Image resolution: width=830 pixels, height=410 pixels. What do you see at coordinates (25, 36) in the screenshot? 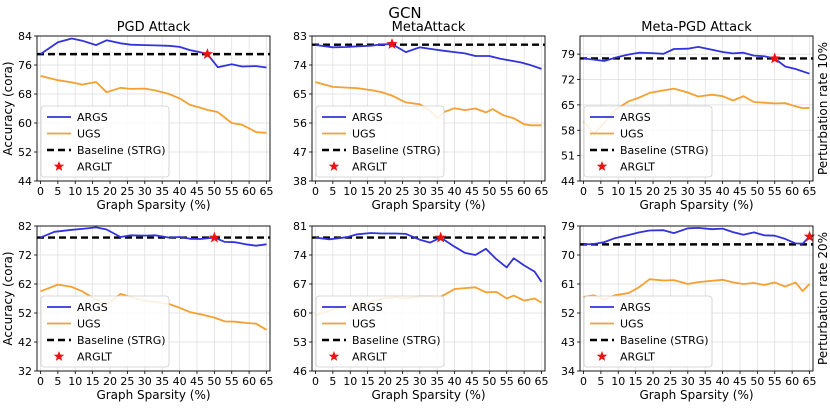
I see `y-tick-label: 84` at bounding box center [25, 36].